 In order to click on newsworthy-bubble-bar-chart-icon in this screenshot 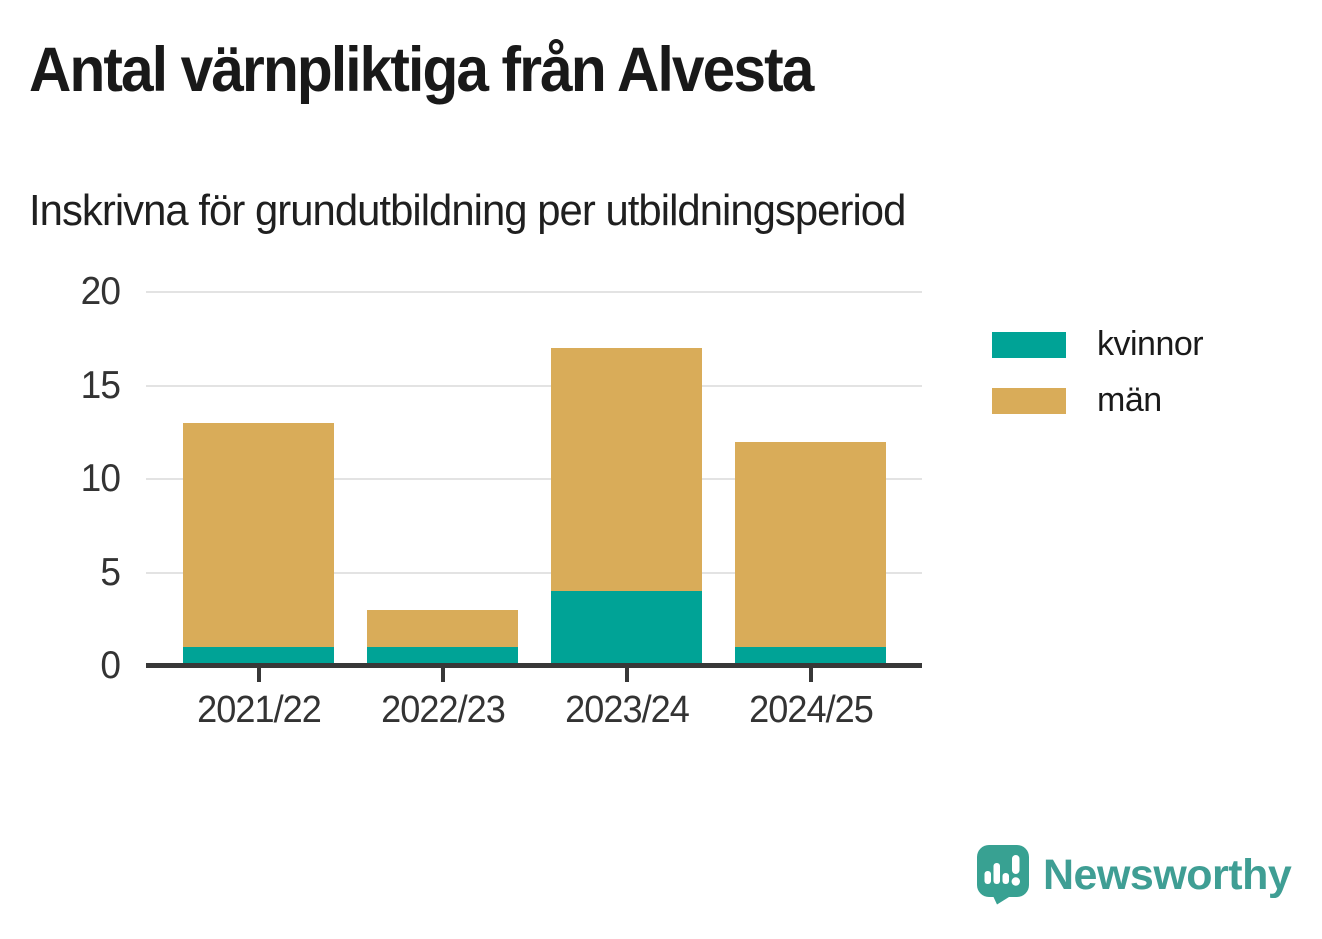, I will do `click(1003, 875)`.